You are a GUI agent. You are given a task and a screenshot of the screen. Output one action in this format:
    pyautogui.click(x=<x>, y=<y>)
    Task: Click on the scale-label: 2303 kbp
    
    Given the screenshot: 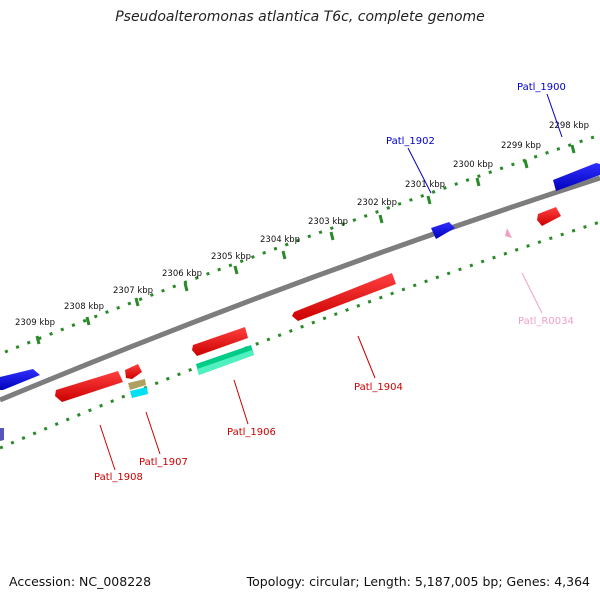 What is the action you would take?
    pyautogui.click(x=328, y=222)
    